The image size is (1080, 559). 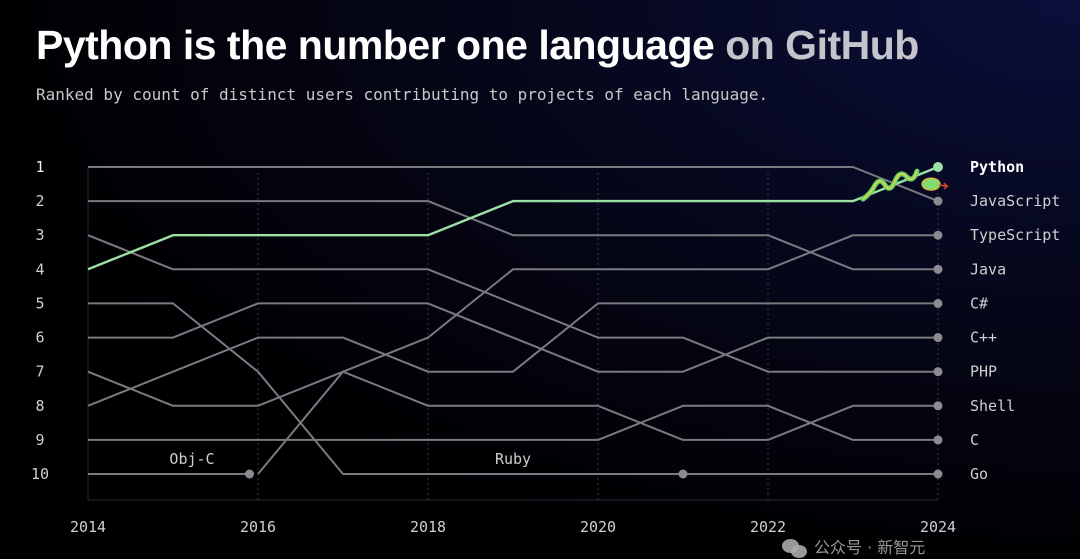 I want to click on title-main: Python is the number one language, so click(x=381, y=45).